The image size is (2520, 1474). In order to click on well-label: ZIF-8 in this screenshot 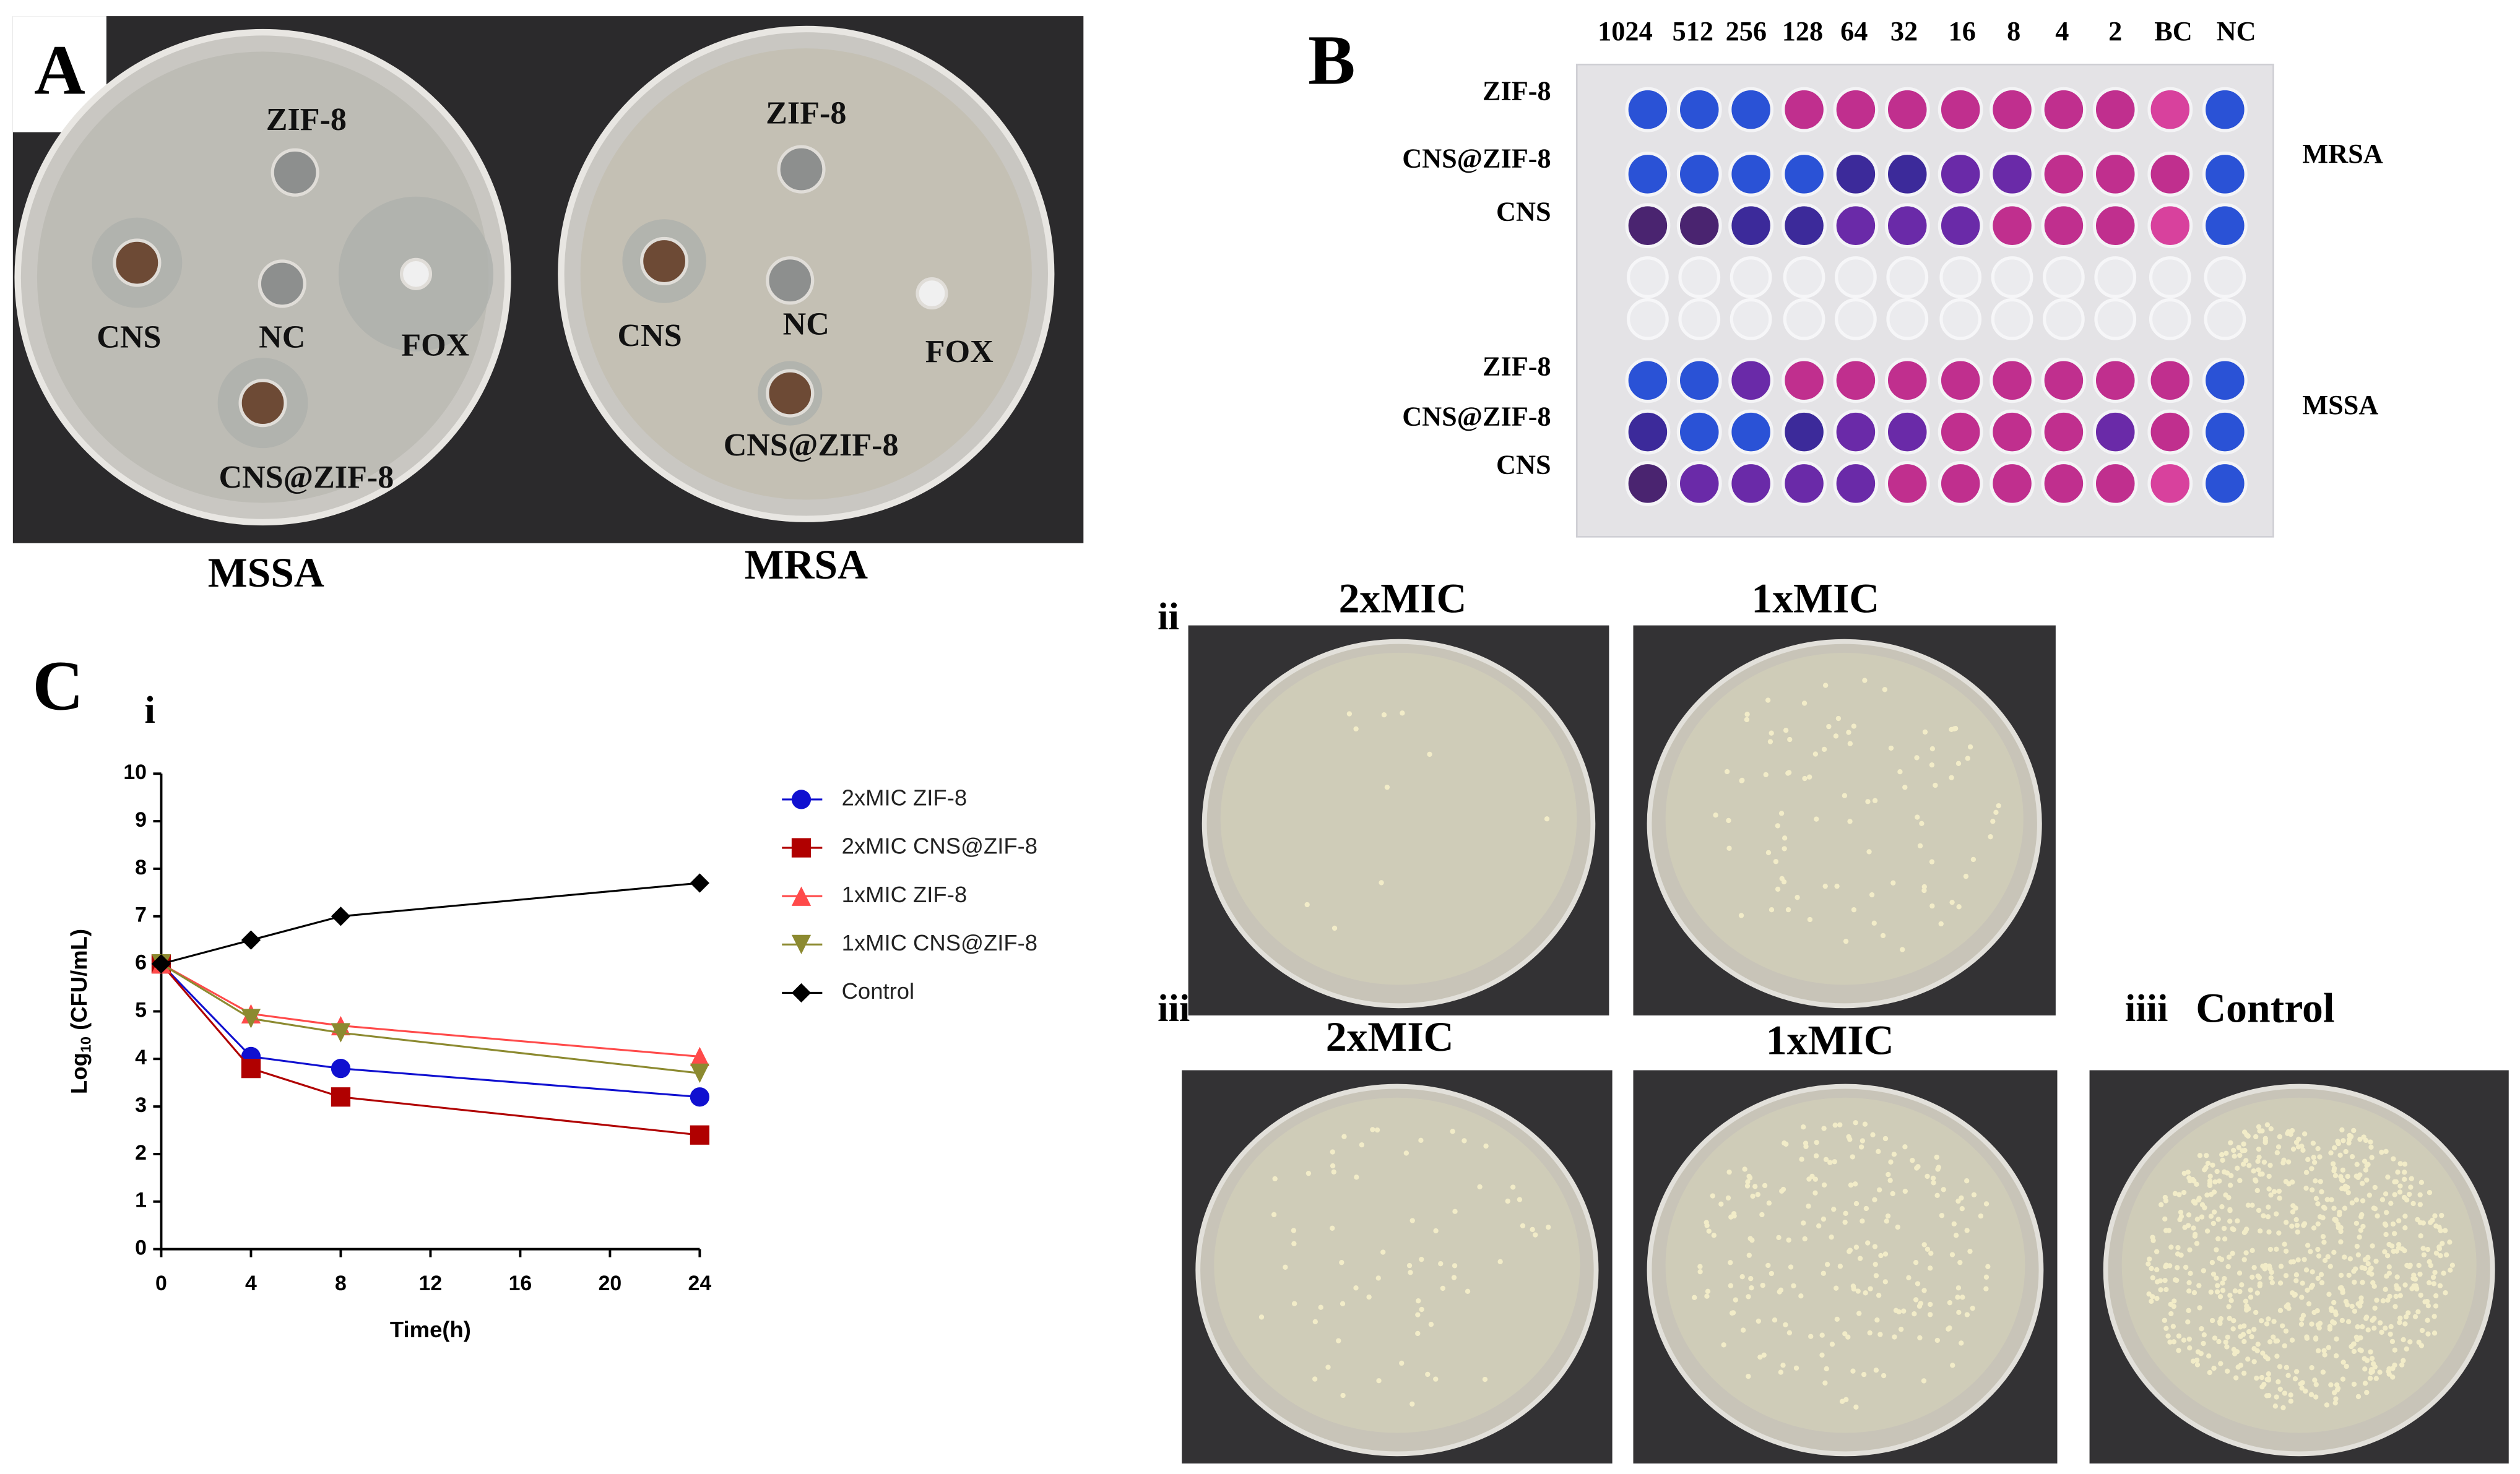, I will do `click(307, 120)`.